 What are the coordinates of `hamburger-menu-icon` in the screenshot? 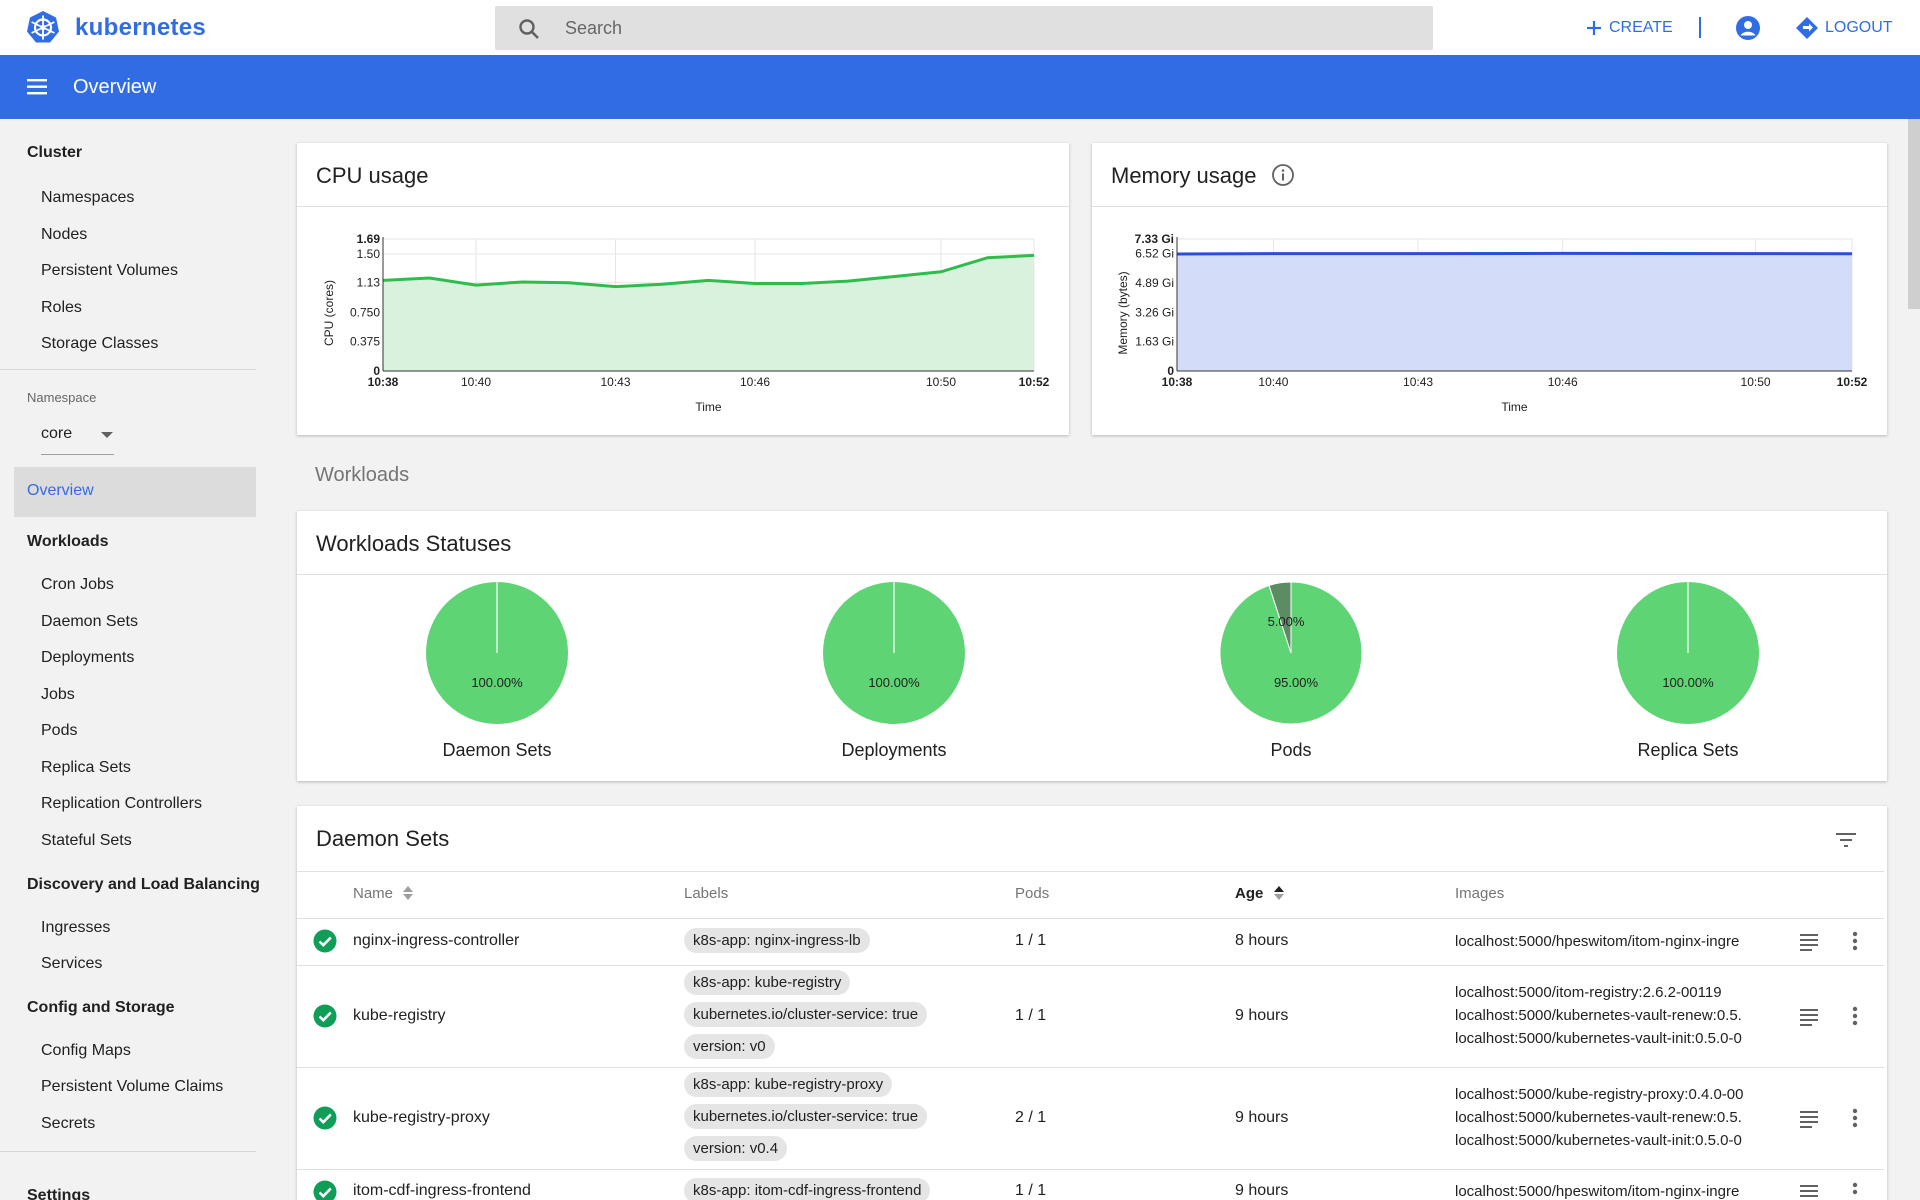 It's located at (38, 87).